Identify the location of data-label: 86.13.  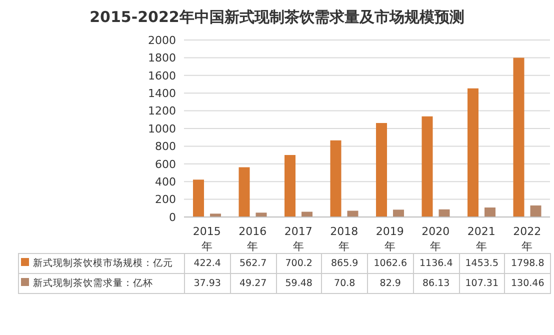
(436, 284).